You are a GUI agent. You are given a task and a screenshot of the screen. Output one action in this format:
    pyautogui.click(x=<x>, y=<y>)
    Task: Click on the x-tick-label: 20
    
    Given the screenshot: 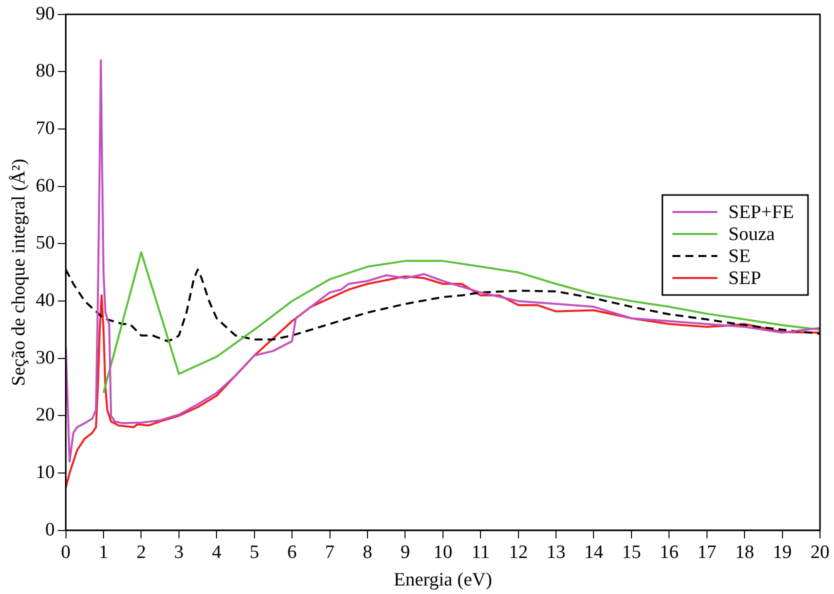 What is the action you would take?
    pyautogui.click(x=820, y=552)
    